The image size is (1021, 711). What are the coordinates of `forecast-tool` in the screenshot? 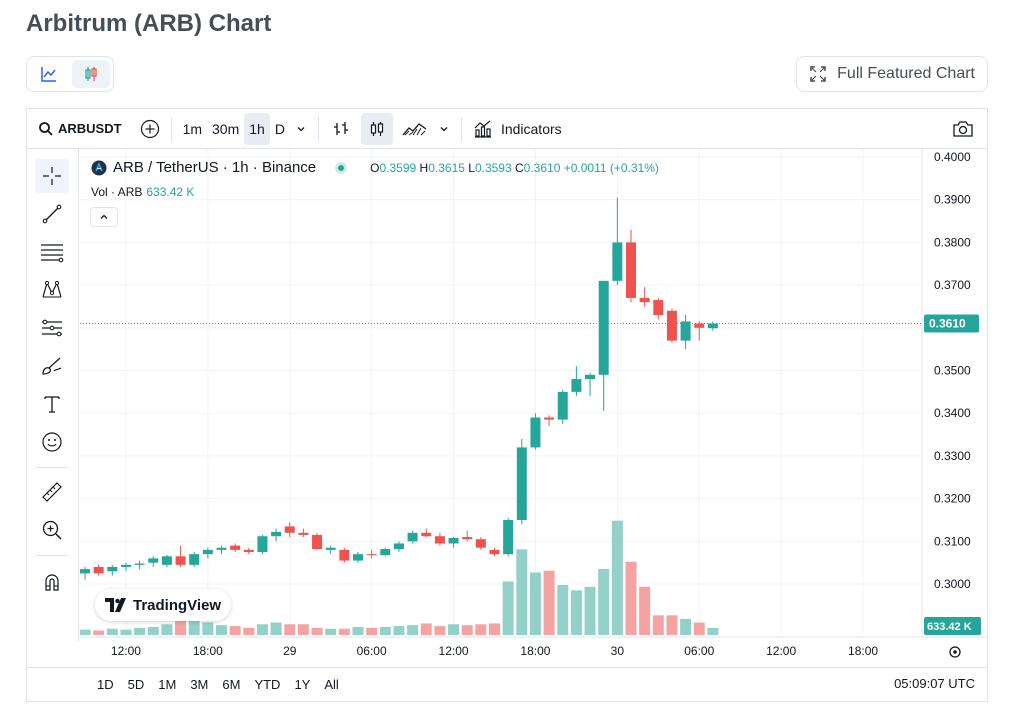 It's located at (52, 328).